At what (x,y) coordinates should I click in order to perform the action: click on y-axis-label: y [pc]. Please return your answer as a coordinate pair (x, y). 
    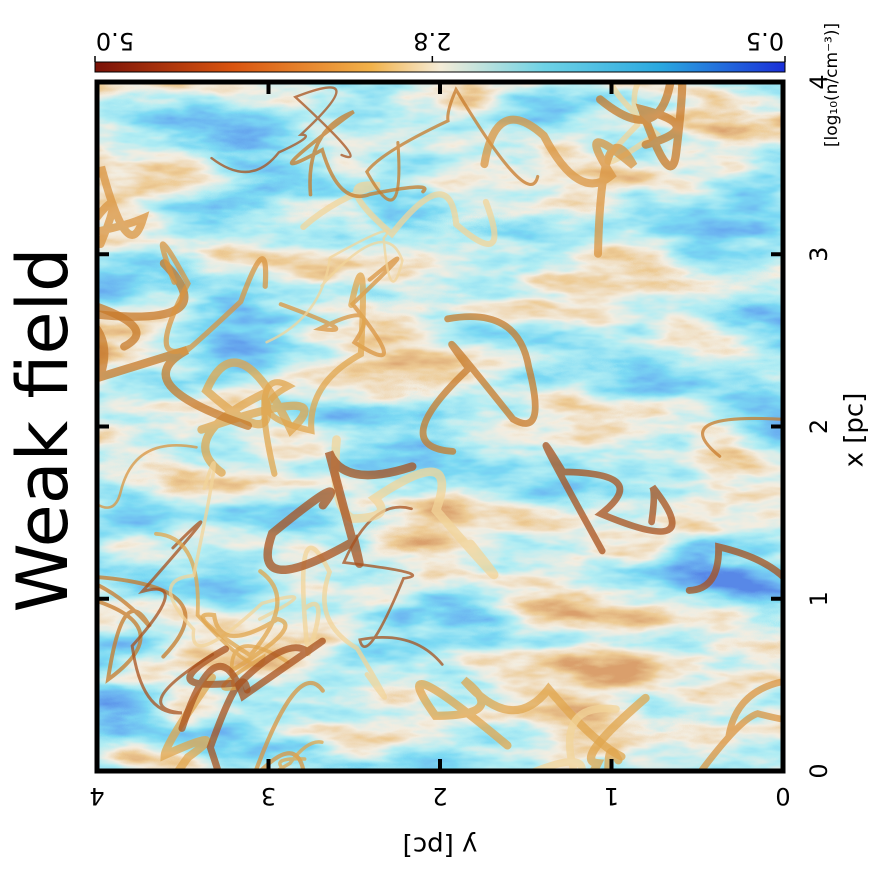
    Looking at the image, I should click on (440, 846).